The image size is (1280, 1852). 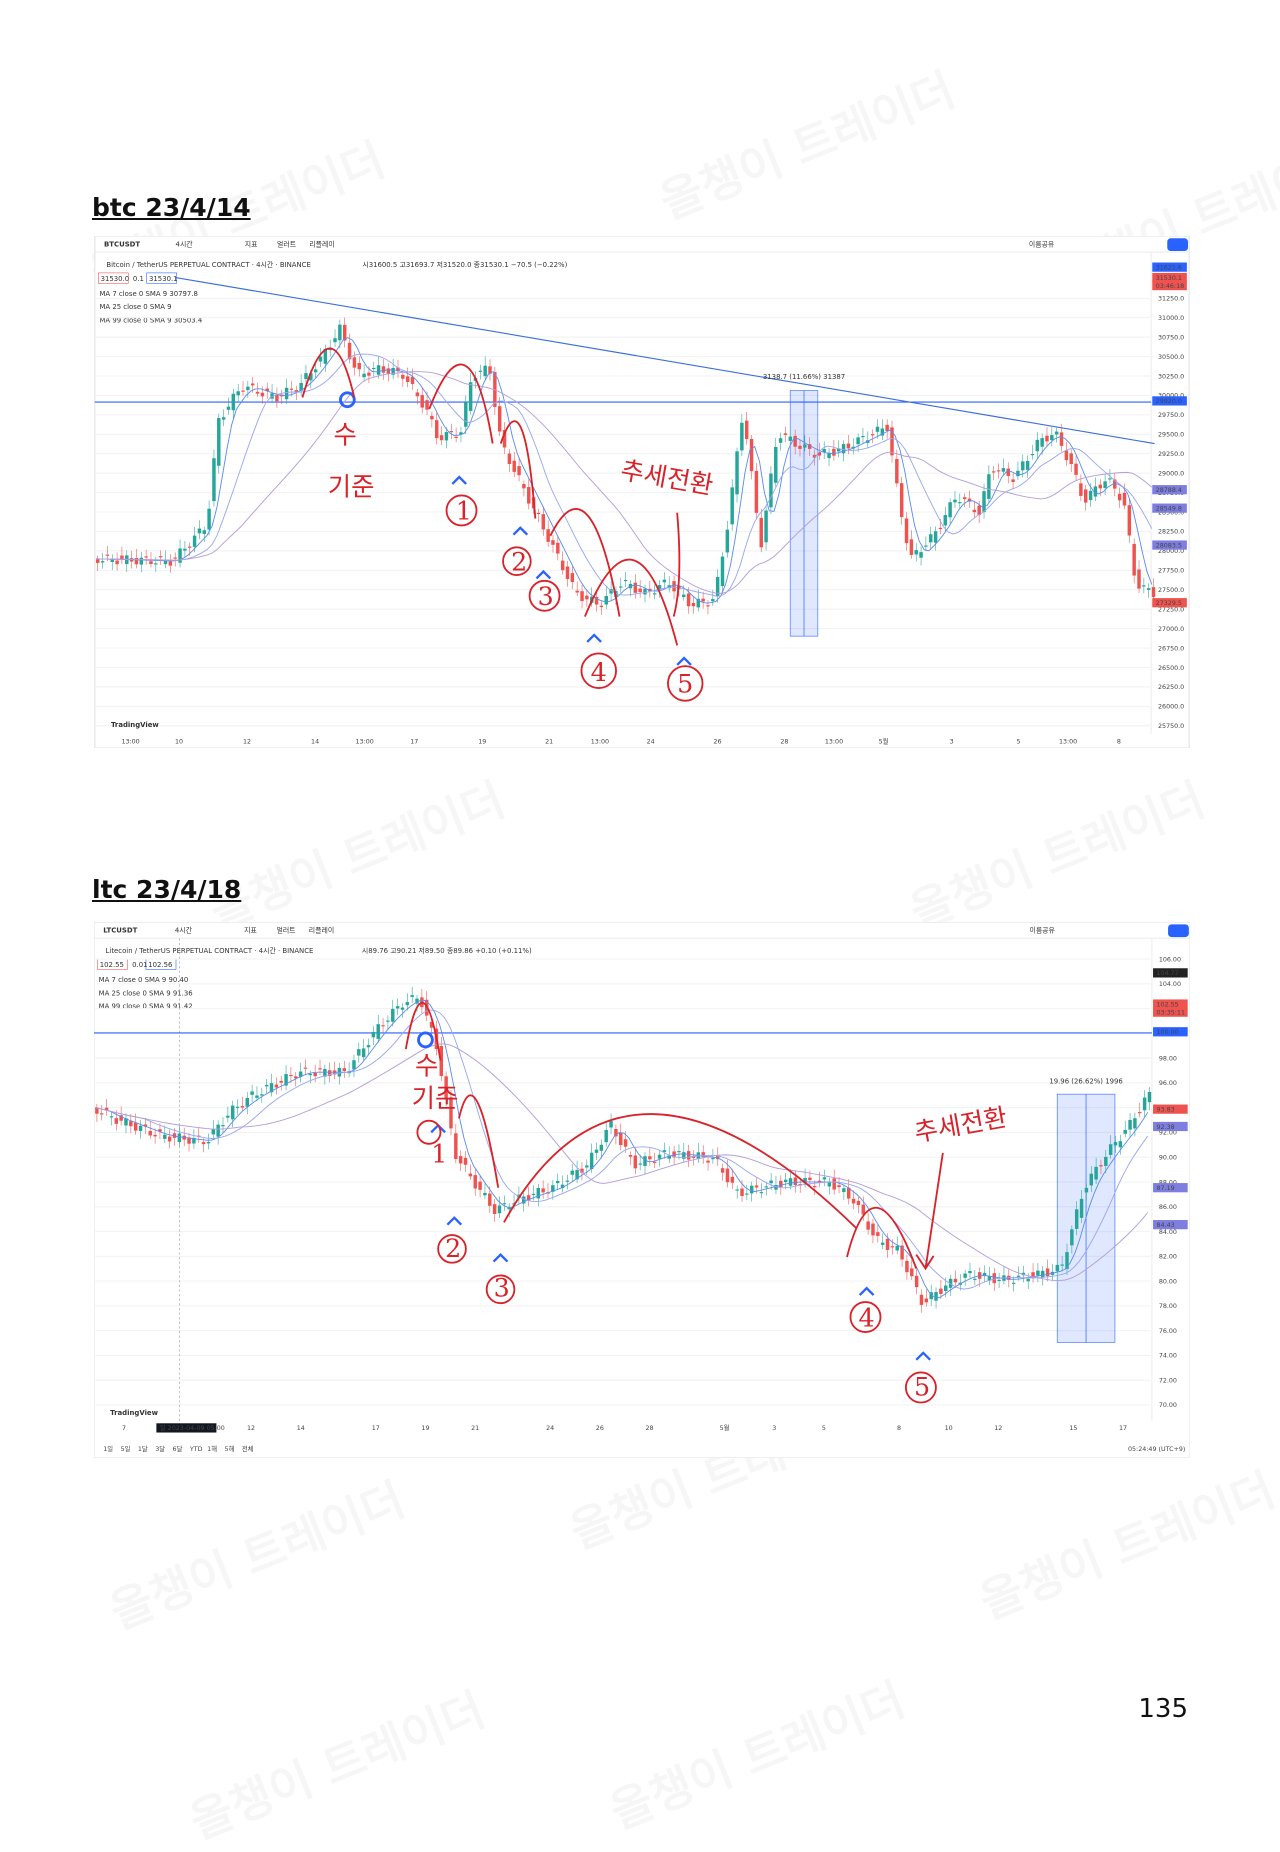 I want to click on toolbar-item: 리플레이, so click(x=321, y=243).